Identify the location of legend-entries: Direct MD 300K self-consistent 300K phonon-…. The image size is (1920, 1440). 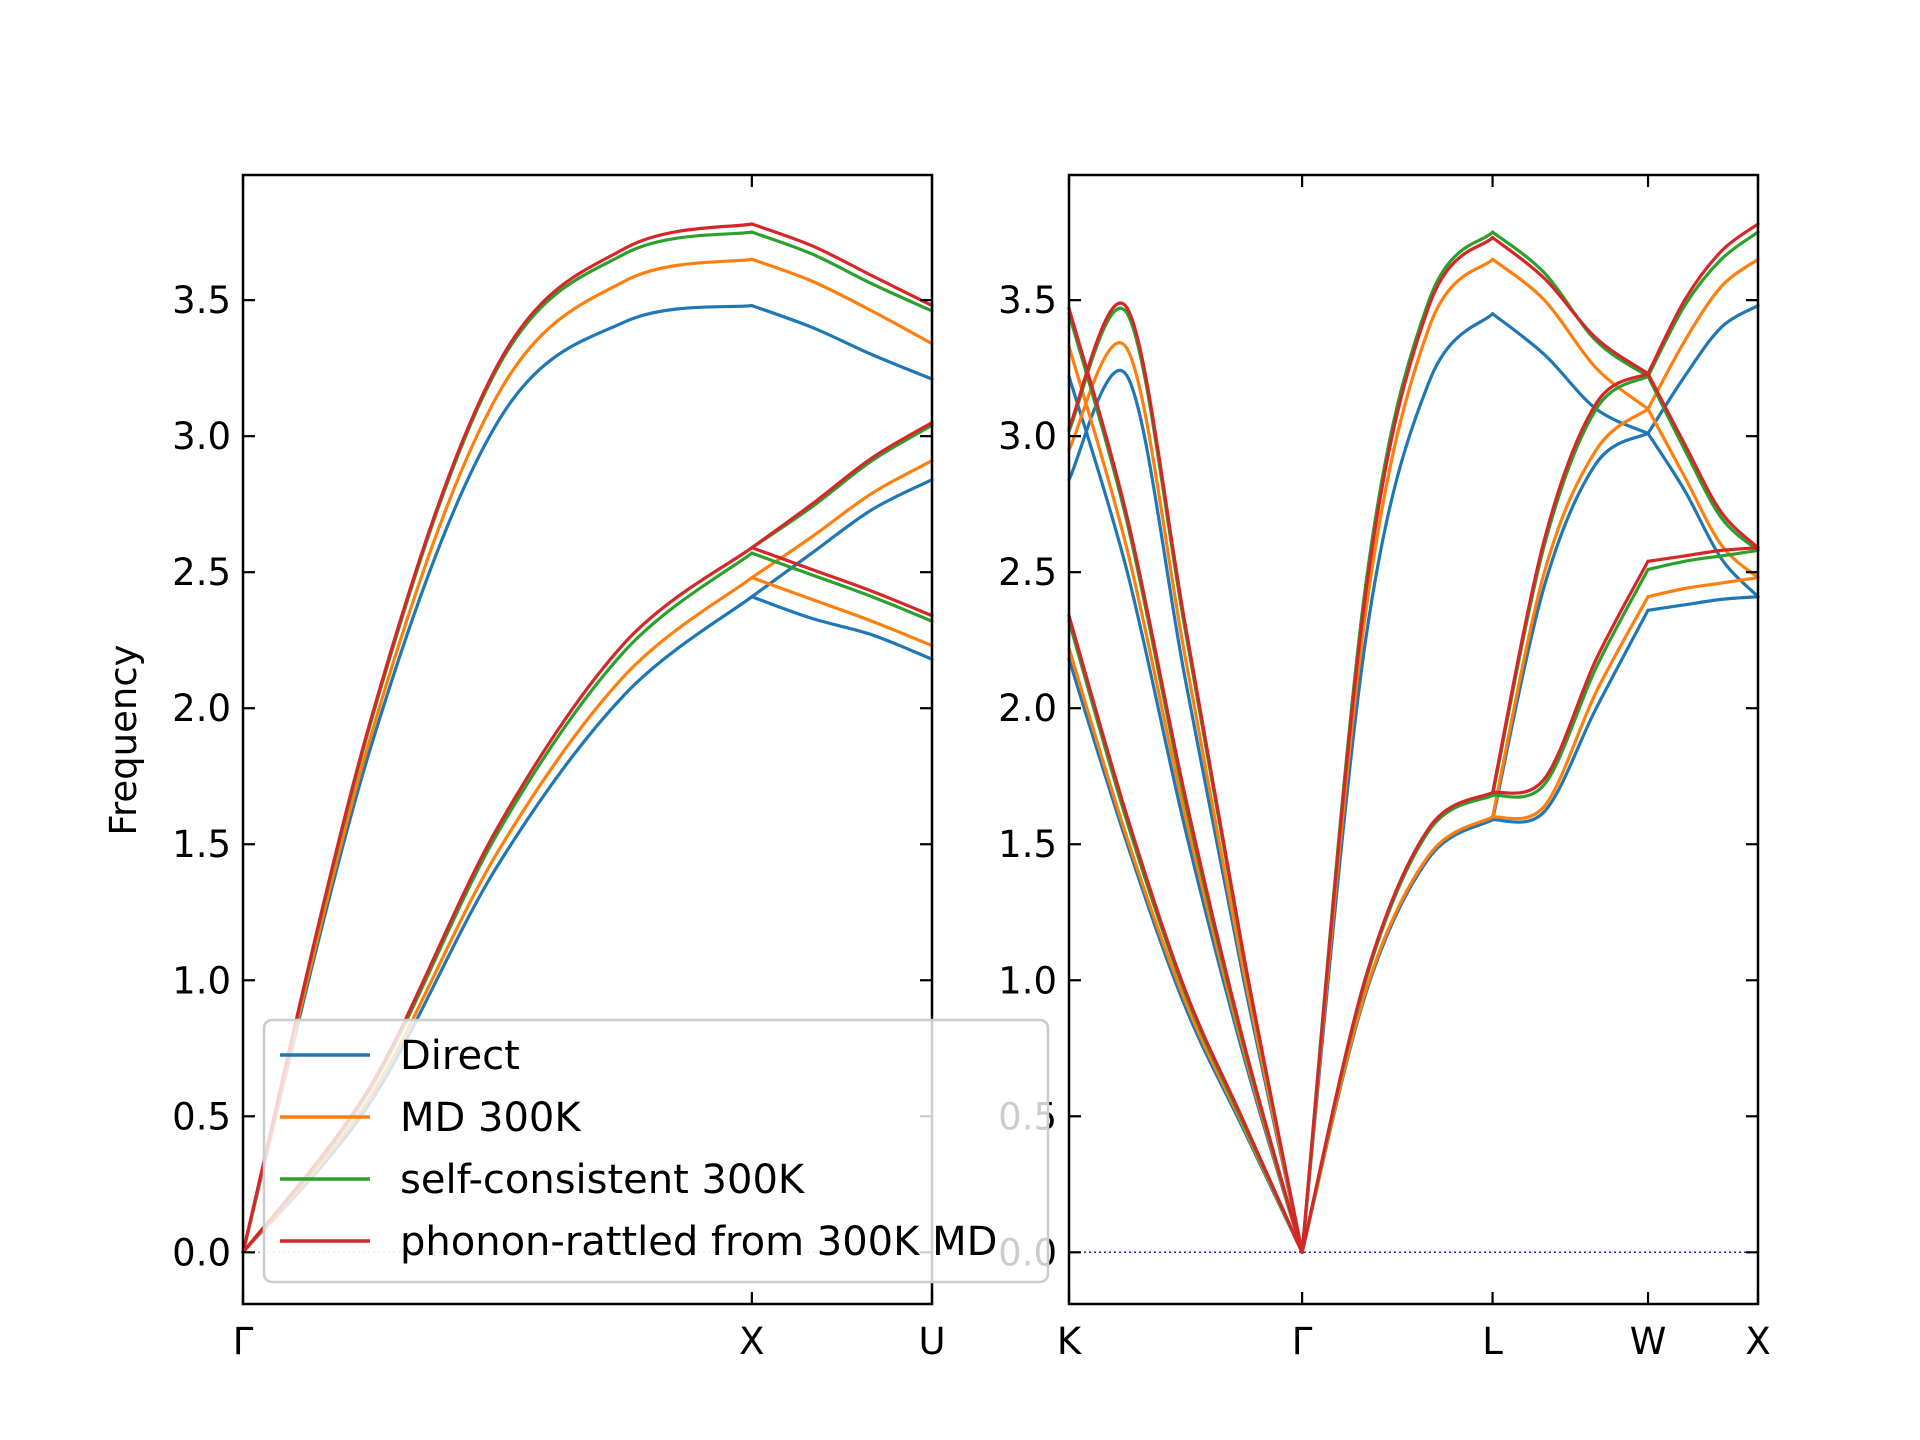
(638, 1149).